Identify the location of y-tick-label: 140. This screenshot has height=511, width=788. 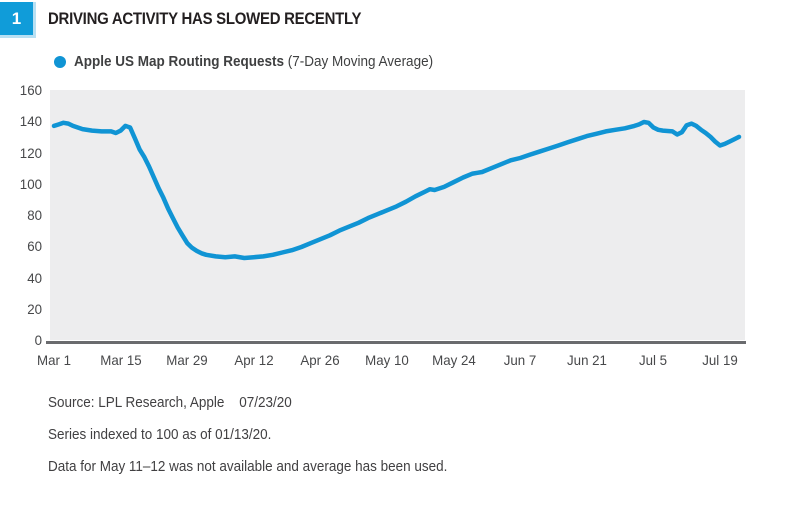
(30, 121).